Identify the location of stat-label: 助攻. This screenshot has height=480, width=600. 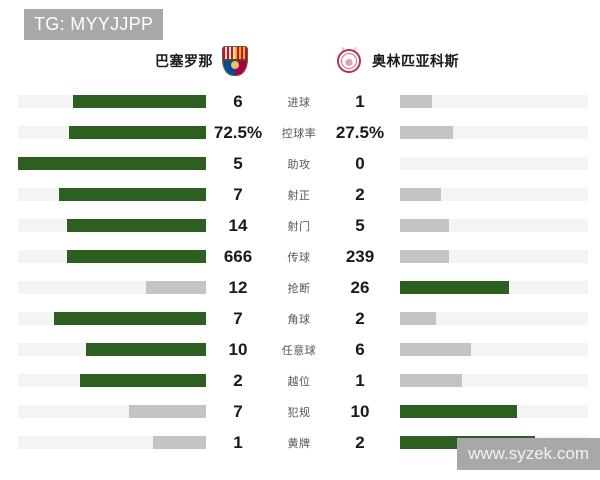
(299, 164).